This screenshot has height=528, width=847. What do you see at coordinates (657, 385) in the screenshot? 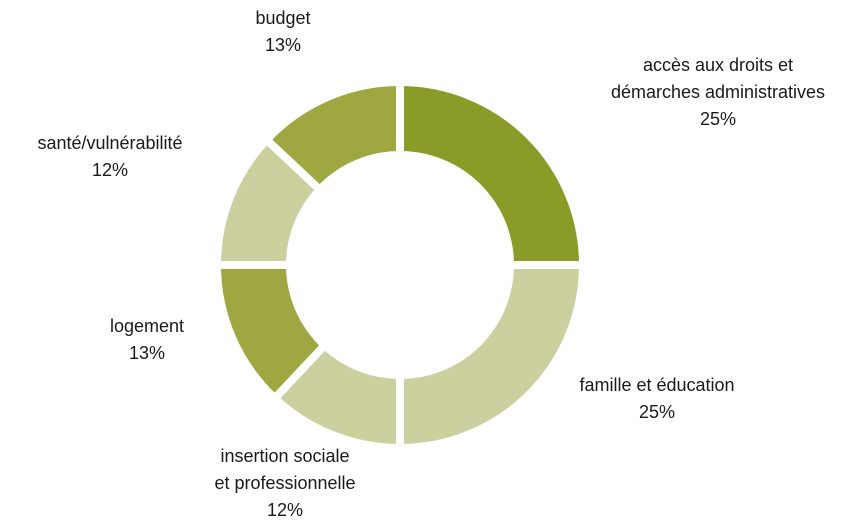
I see `category-label: famille et éducation` at bounding box center [657, 385].